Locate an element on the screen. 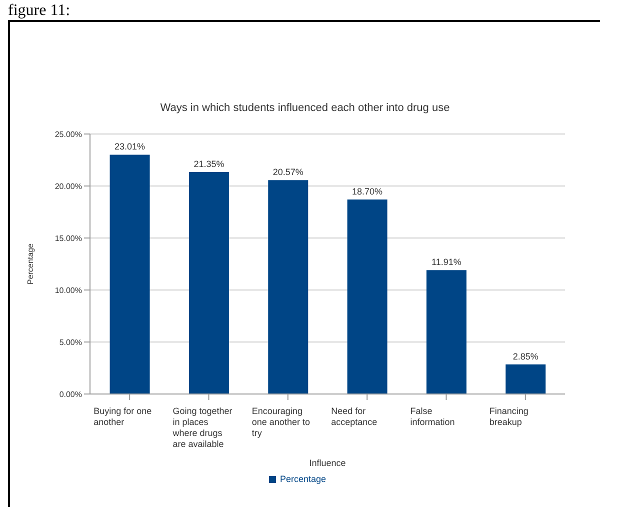 Image resolution: width=617 pixels, height=515 pixels. text: 20.57% is located at coordinates (288, 172).